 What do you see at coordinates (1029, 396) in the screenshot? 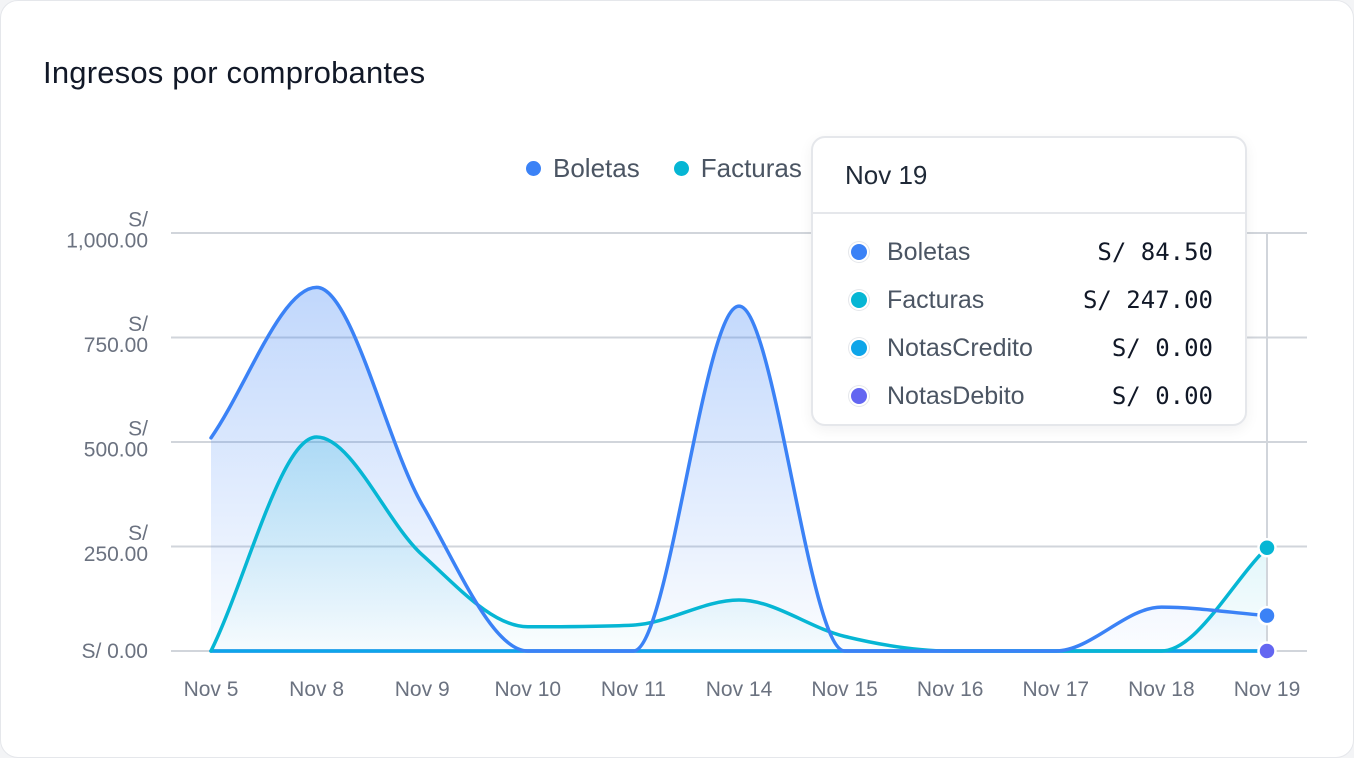
I see `tooltip-row-notasdebito: NotasDebito S/ 0.00` at bounding box center [1029, 396].